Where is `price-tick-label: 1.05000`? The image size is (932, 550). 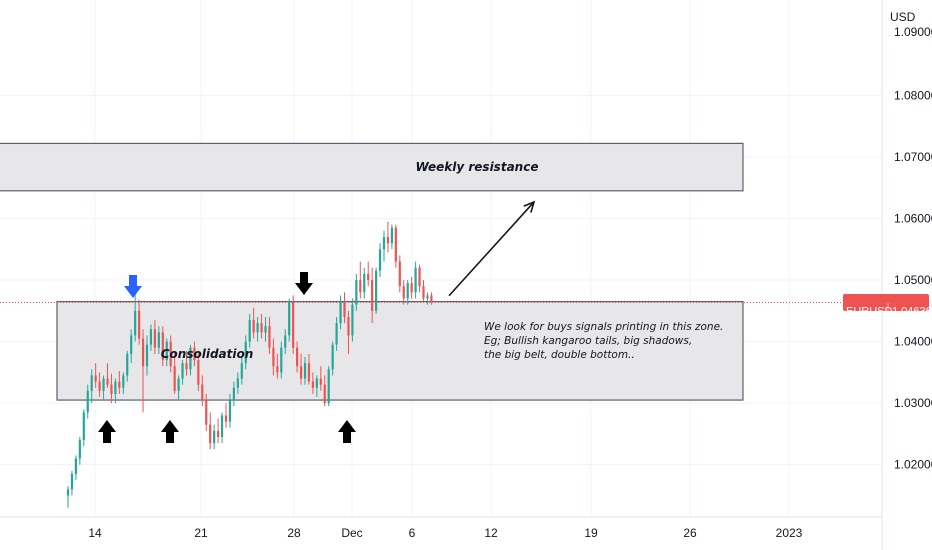 price-tick-label: 1.05000 is located at coordinates (913, 280).